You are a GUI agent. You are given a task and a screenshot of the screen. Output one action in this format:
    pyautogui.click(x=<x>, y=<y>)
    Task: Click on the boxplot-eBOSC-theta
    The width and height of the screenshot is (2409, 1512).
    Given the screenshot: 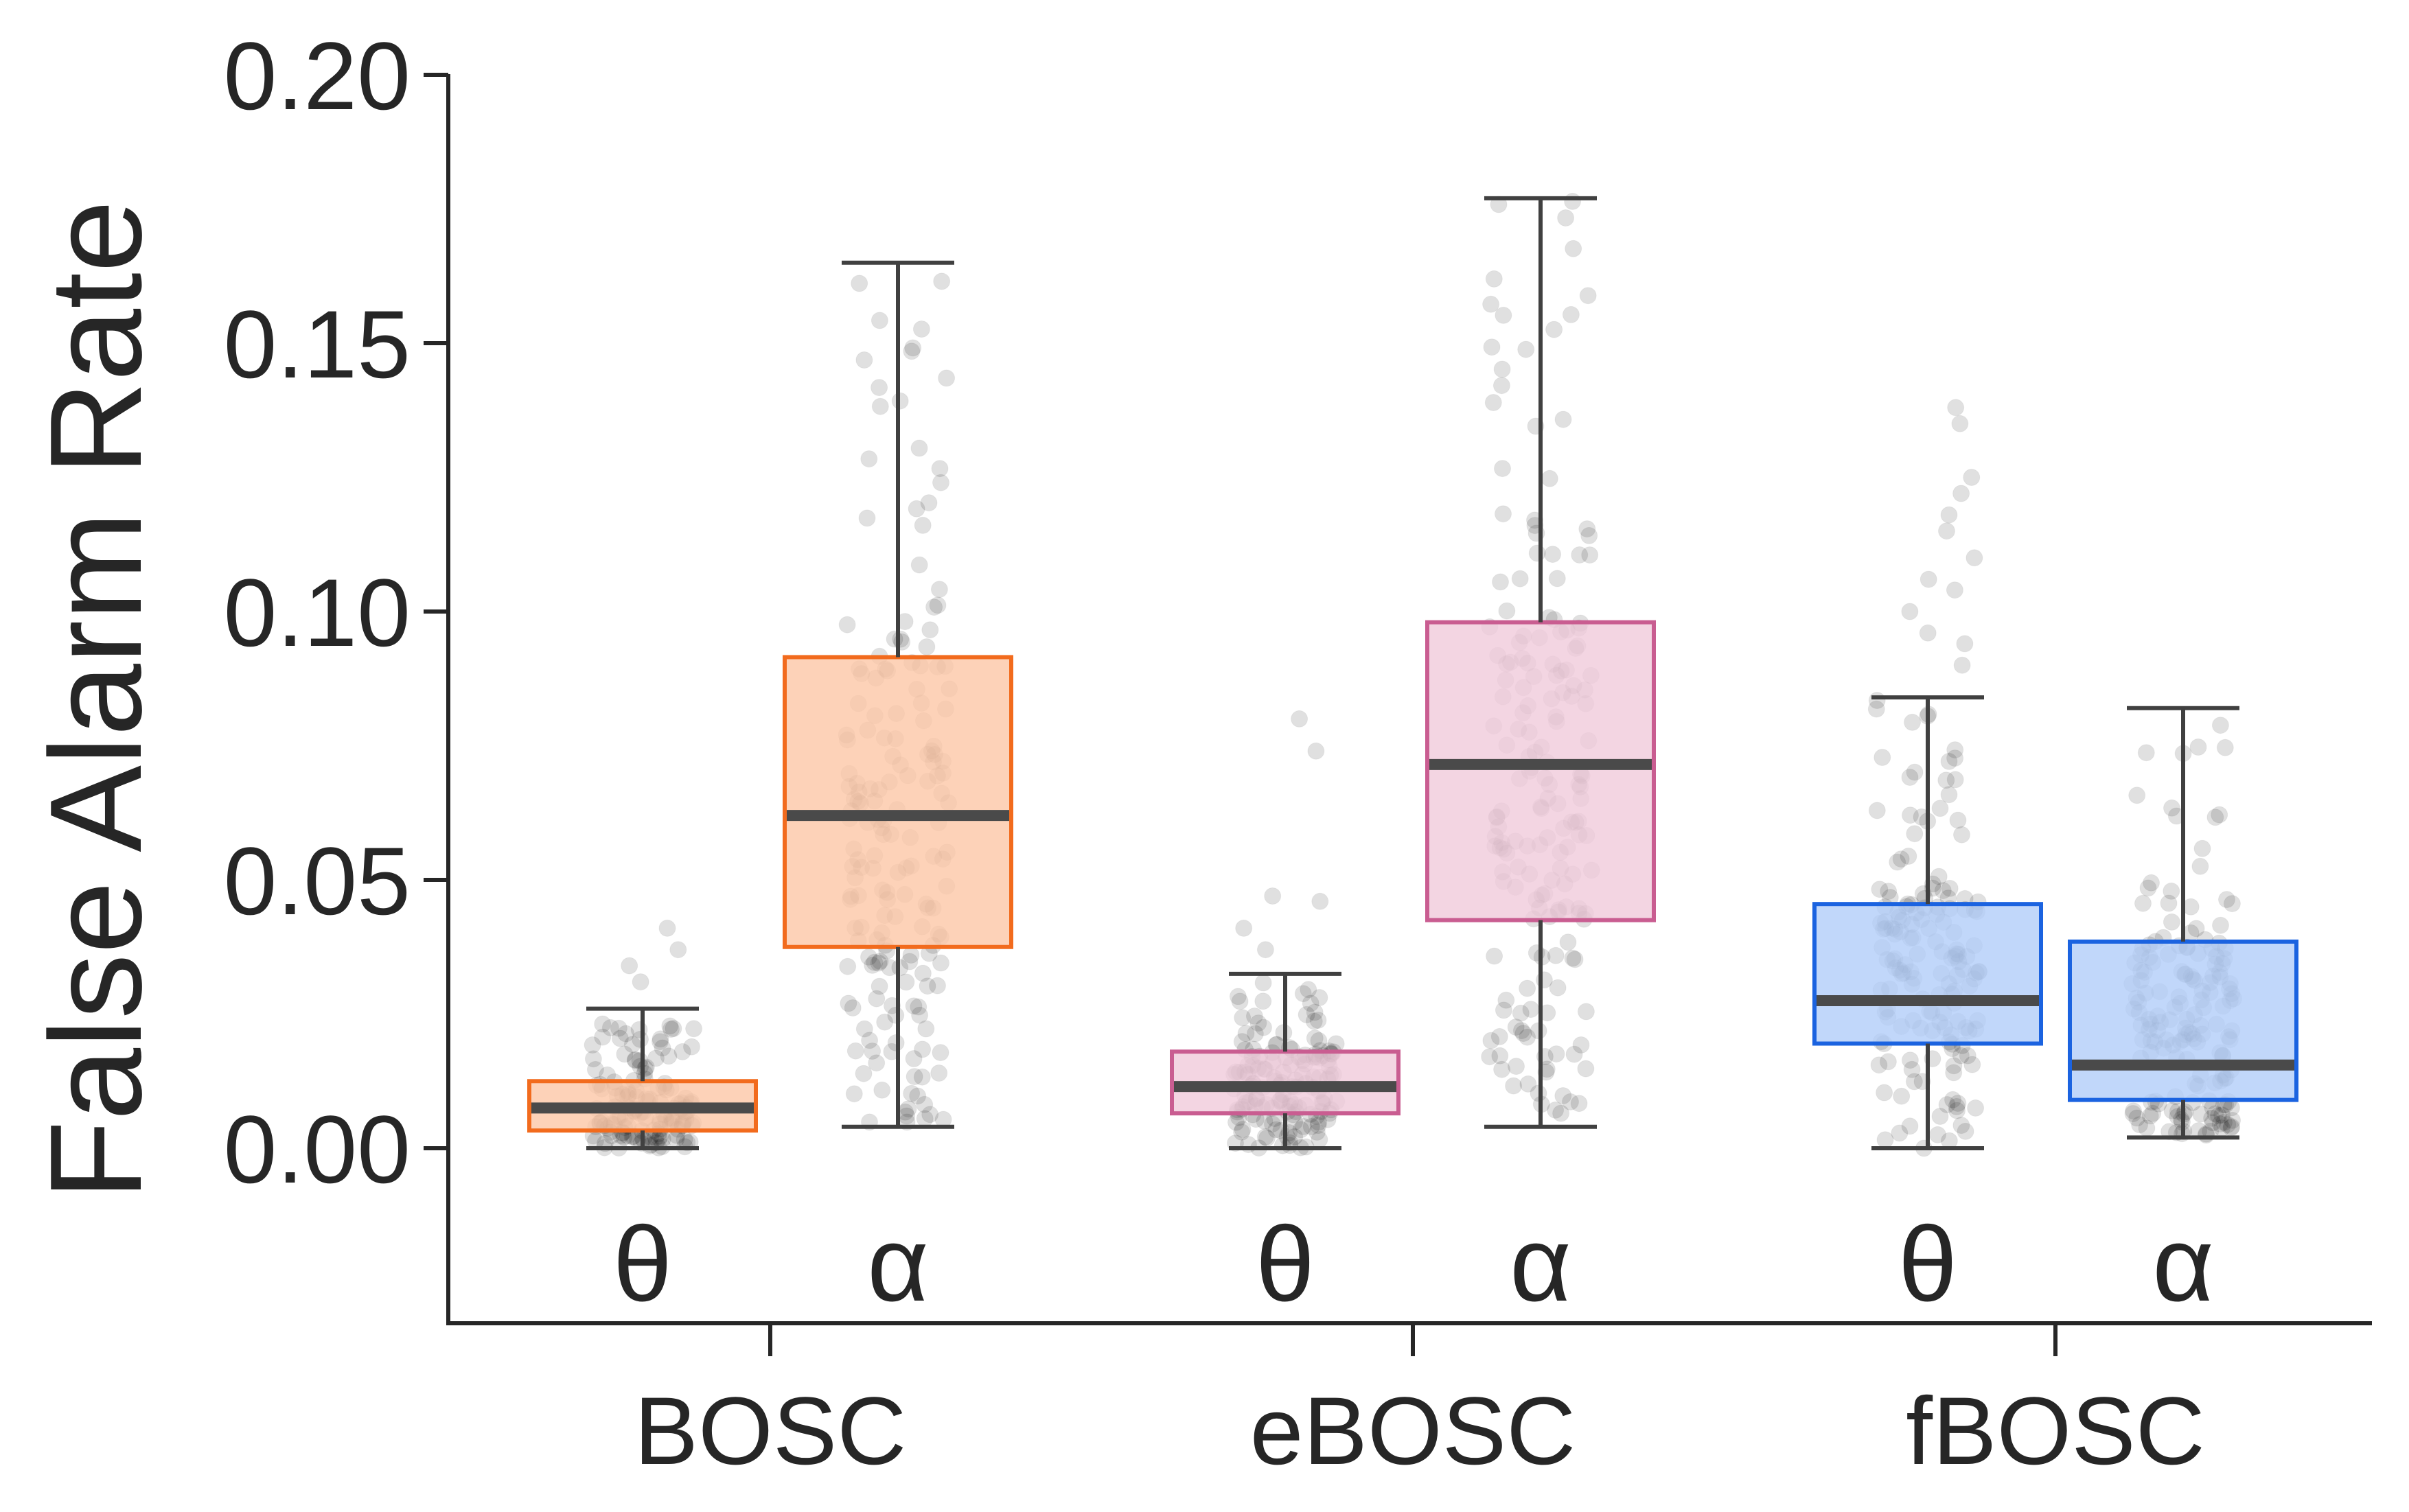 What is the action you would take?
    pyautogui.click(x=1285, y=1060)
    